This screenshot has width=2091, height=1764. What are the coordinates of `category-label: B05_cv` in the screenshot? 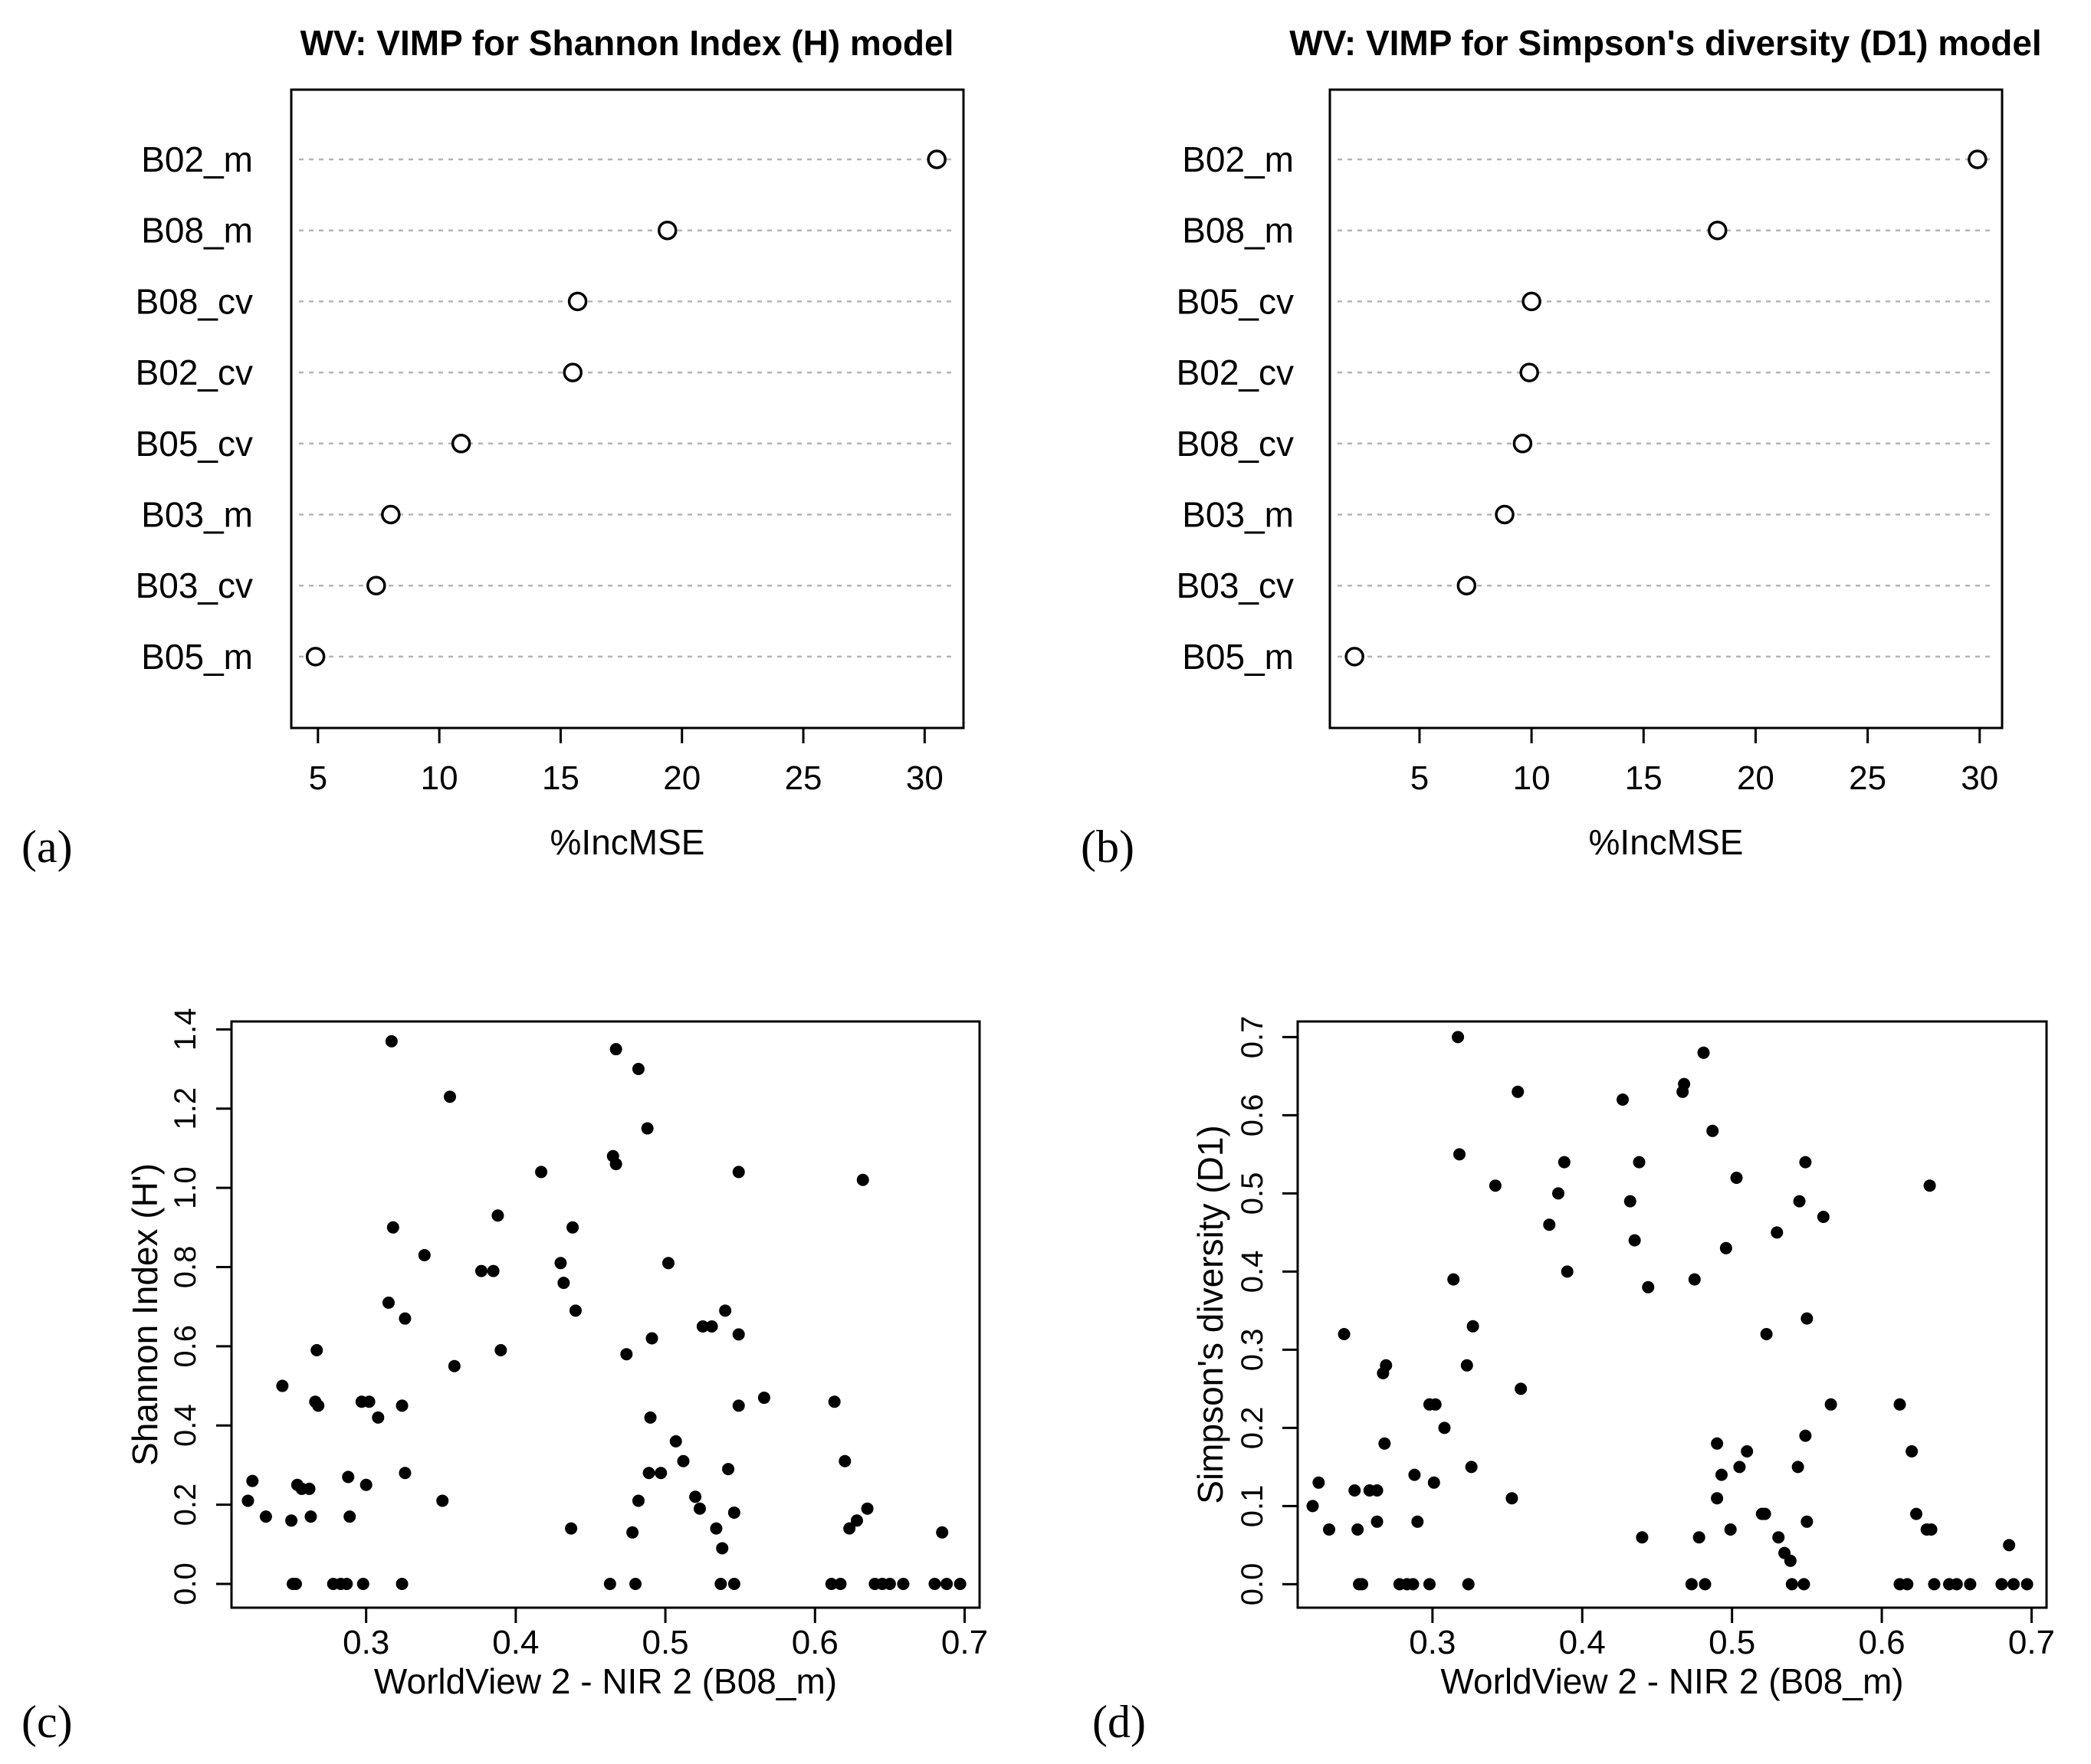 It's located at (1235, 301).